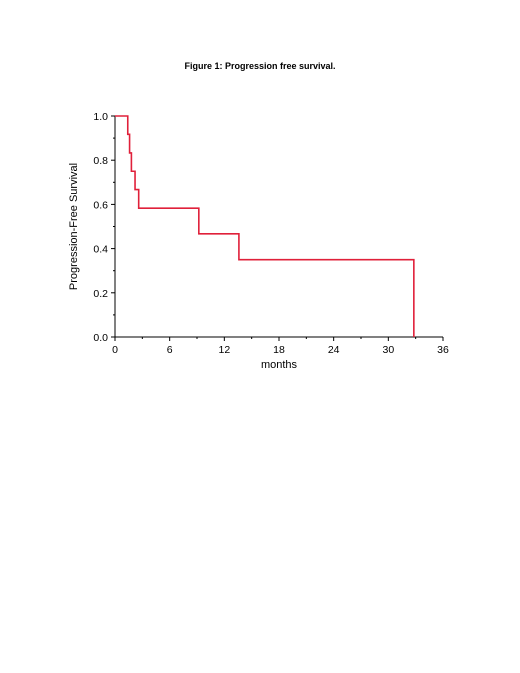 The height and width of the screenshot is (673, 520). I want to click on y-tick-label: 1.0, so click(100, 117).